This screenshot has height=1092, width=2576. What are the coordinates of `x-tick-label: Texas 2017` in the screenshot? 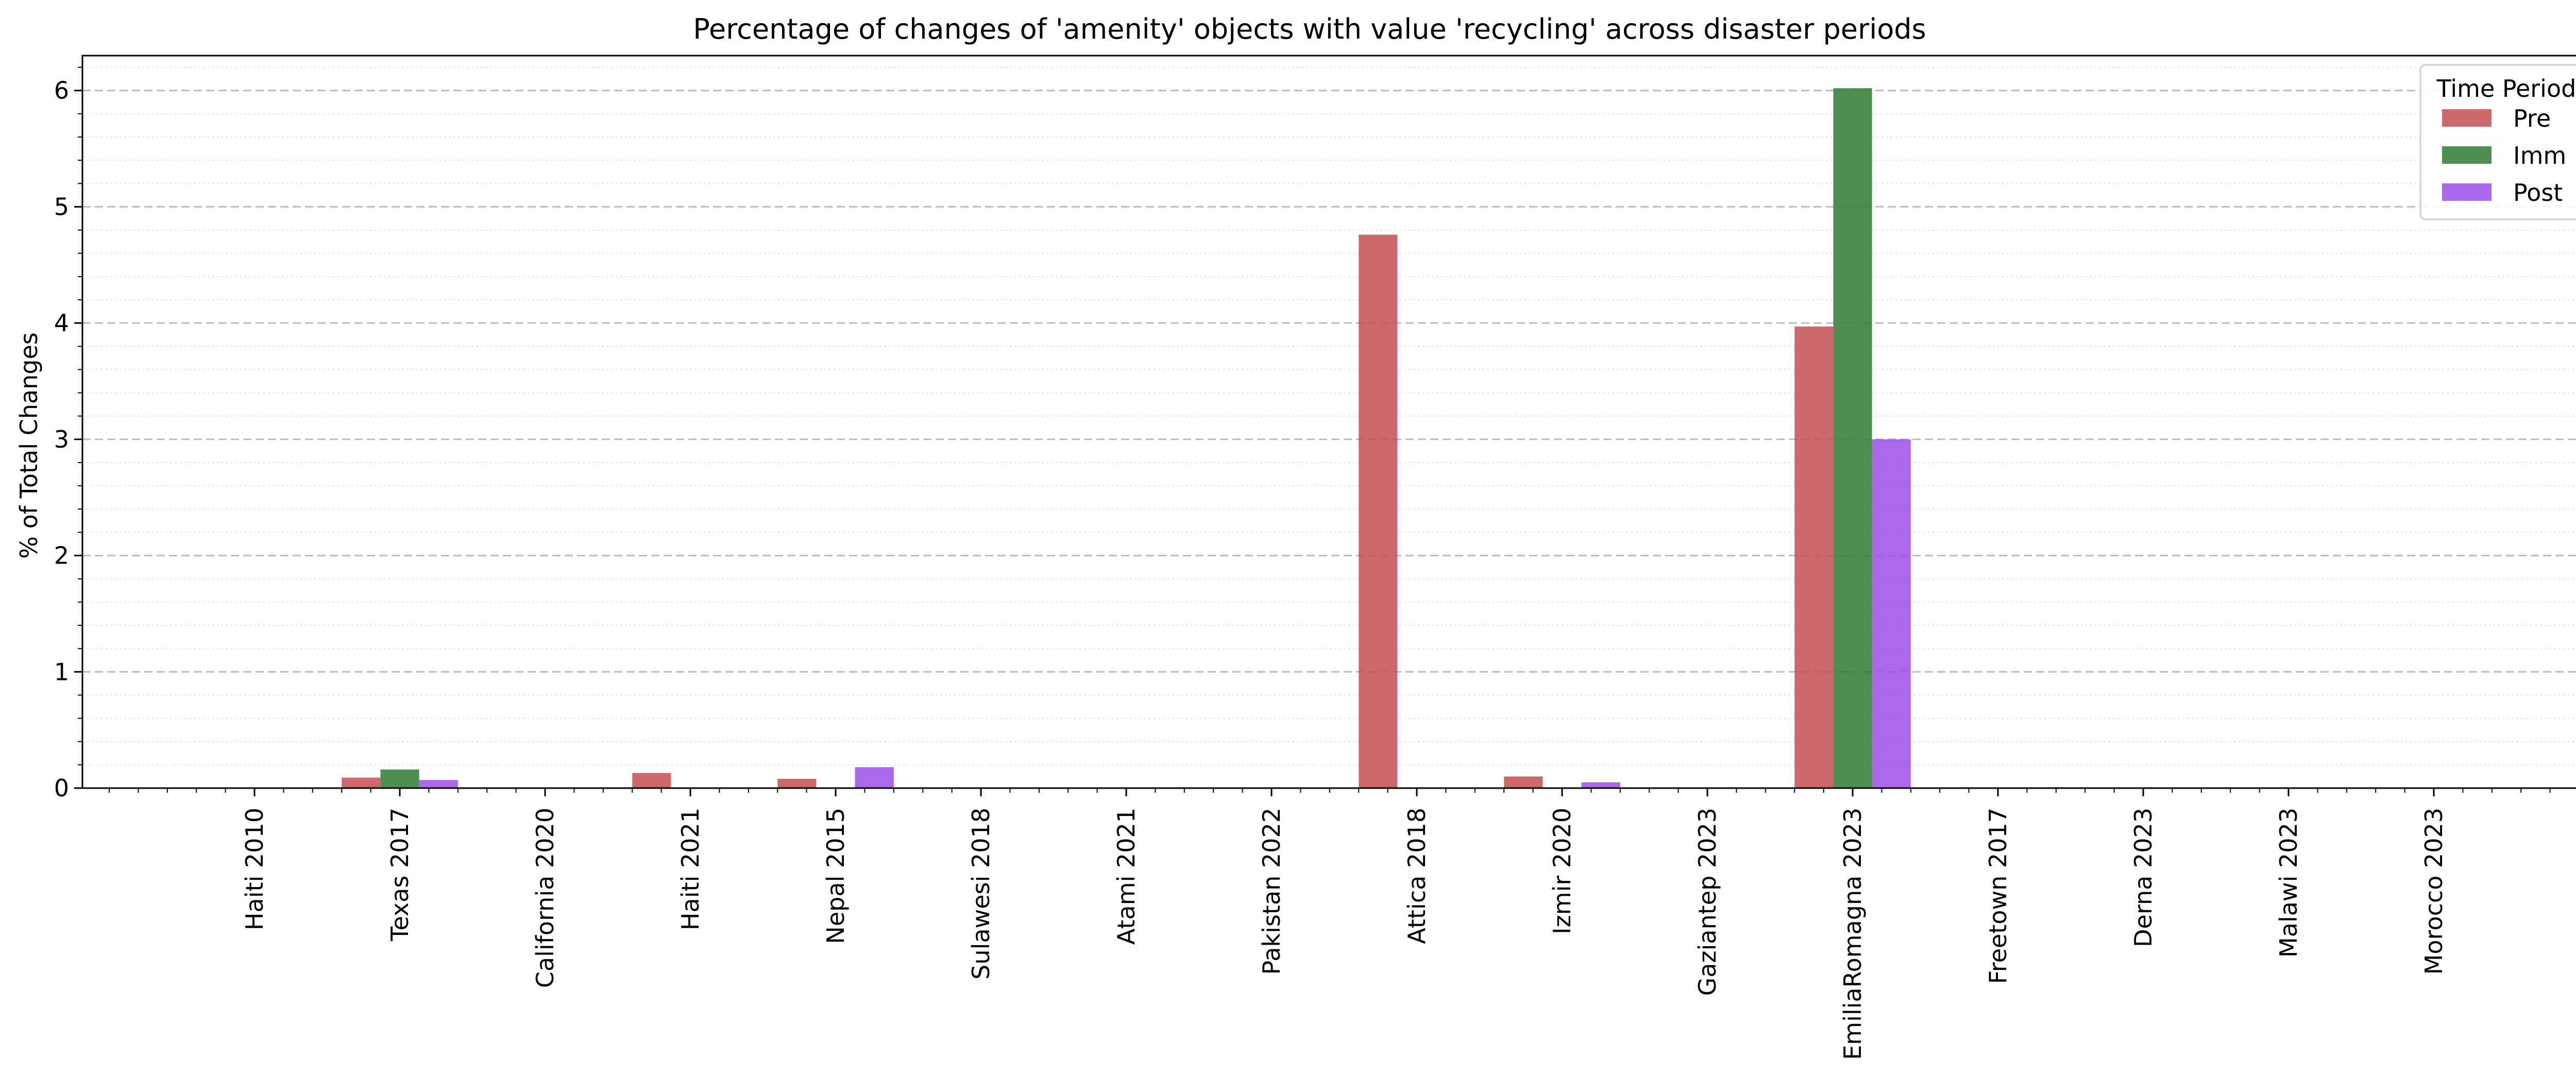 It's located at (400, 875).